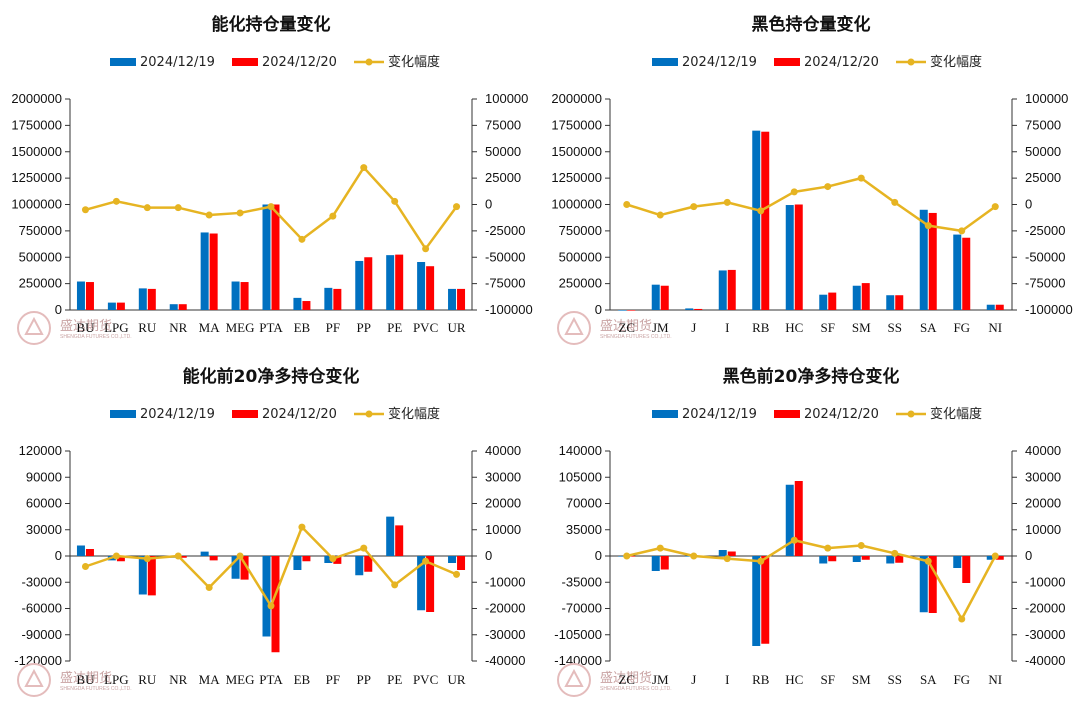 This screenshot has height=702, width=1080. Describe the element at coordinates (505, 660) in the screenshot. I see `y-right-tick-label: -40000` at that location.